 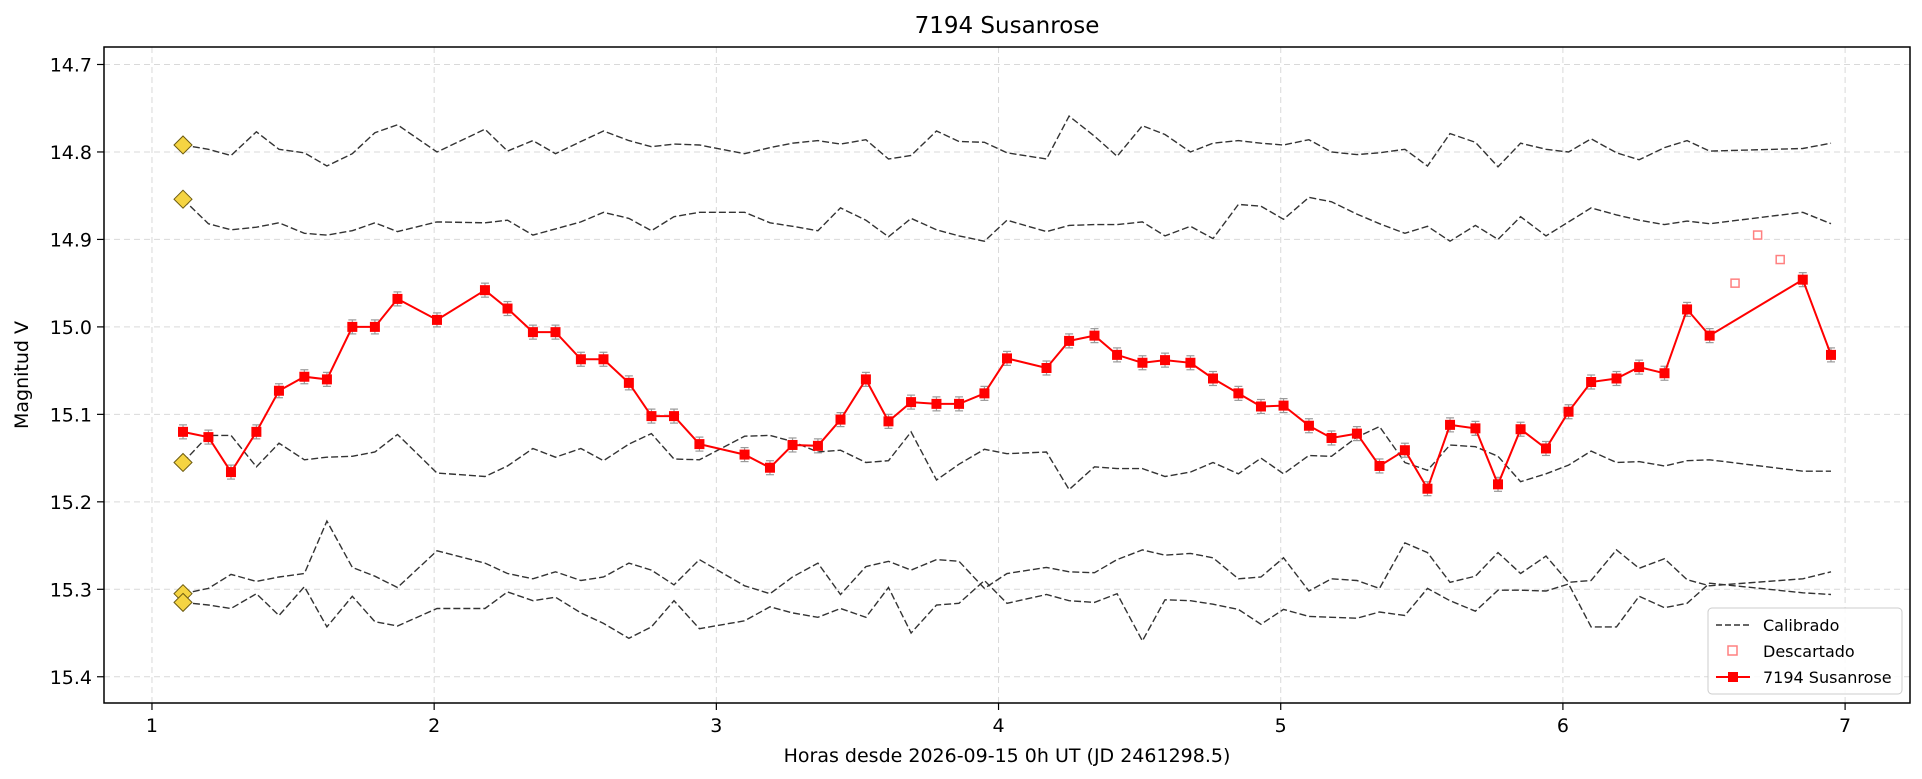 I want to click on y-axis-label: Magnitud V, so click(x=22, y=375).